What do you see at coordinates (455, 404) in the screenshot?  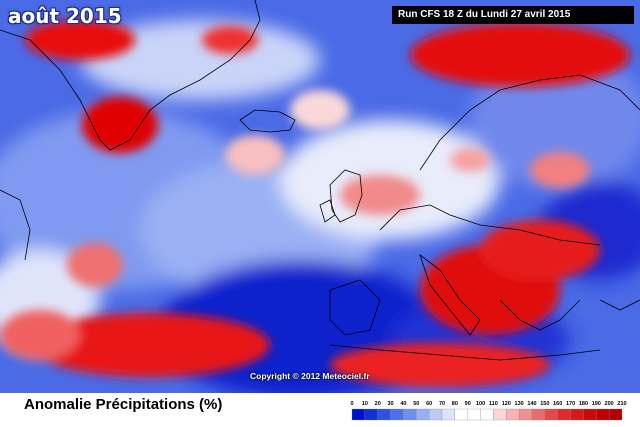 I see `scale-tick-label: 80` at bounding box center [455, 404].